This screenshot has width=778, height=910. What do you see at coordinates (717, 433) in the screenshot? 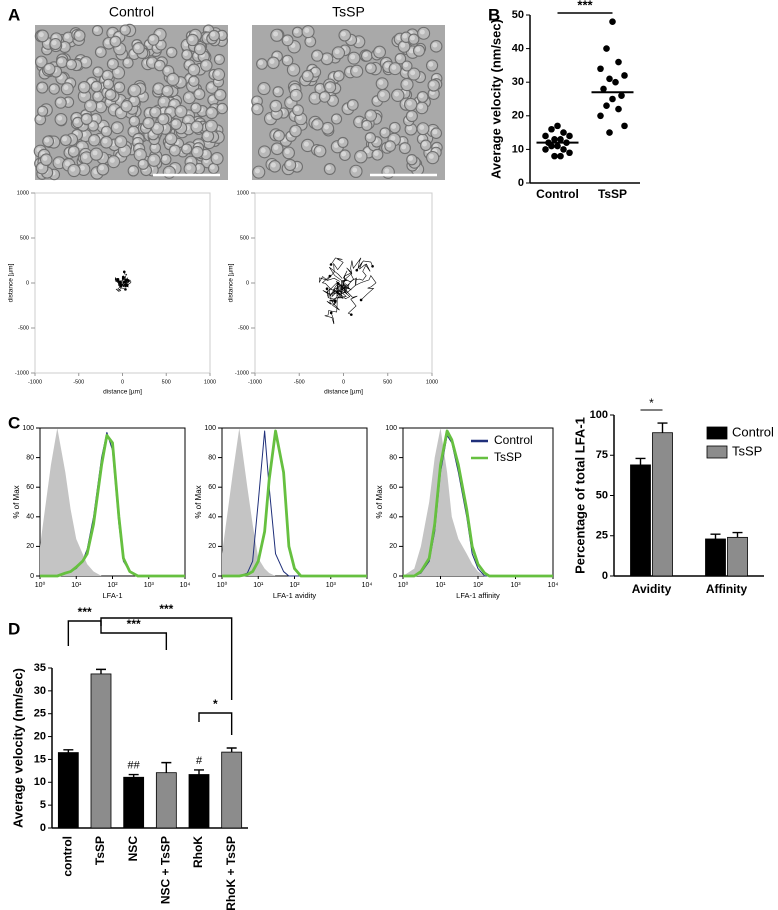
I see `legend-swatch` at bounding box center [717, 433].